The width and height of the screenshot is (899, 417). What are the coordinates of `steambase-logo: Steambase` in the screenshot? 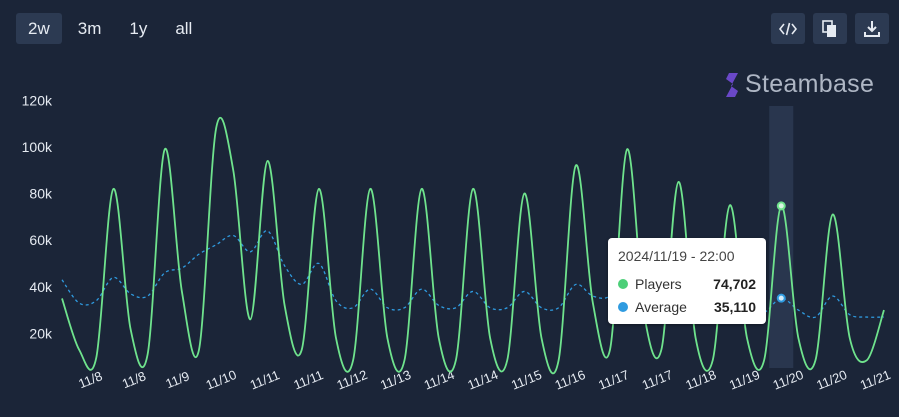 It's located at (799, 84).